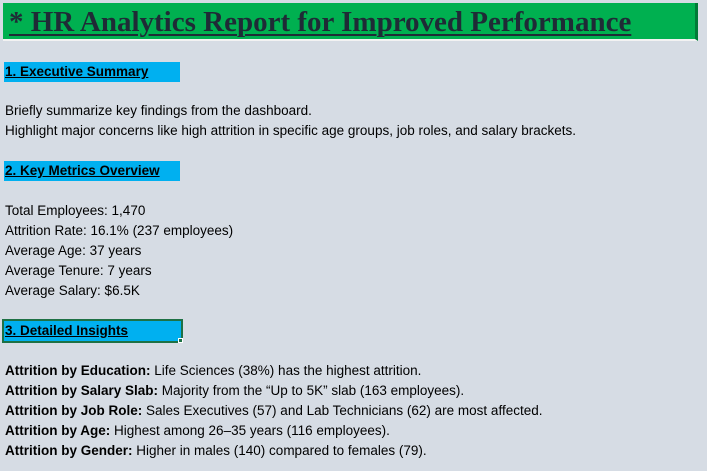  Describe the element at coordinates (119, 230) in the screenshot. I see `metric-attrition-rate: Attrition Rate: 16.1% (237 employees)` at that location.